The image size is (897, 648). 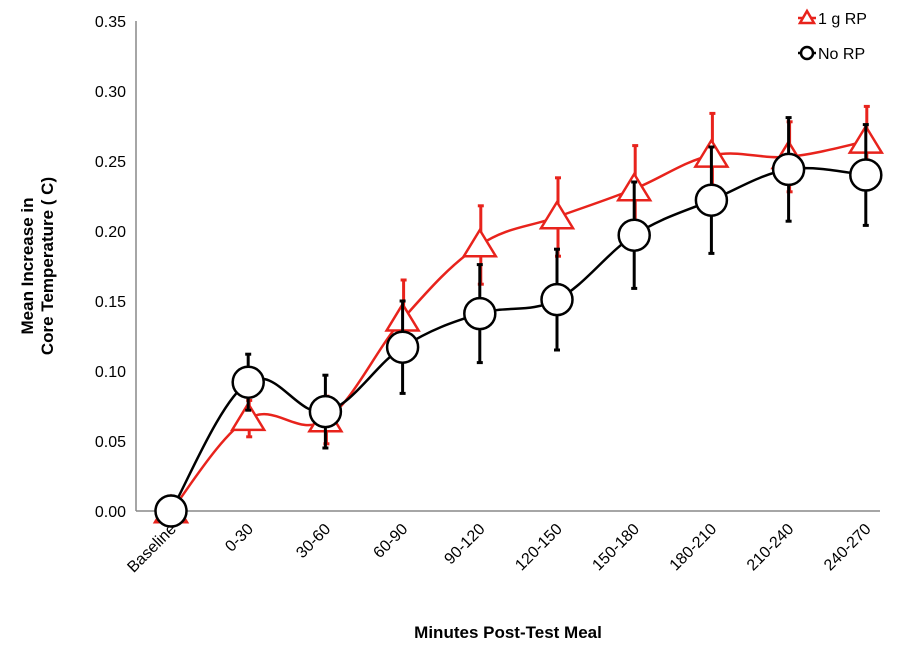 What do you see at coordinates (110, 232) in the screenshot?
I see `y-tick-label: 0.20` at bounding box center [110, 232].